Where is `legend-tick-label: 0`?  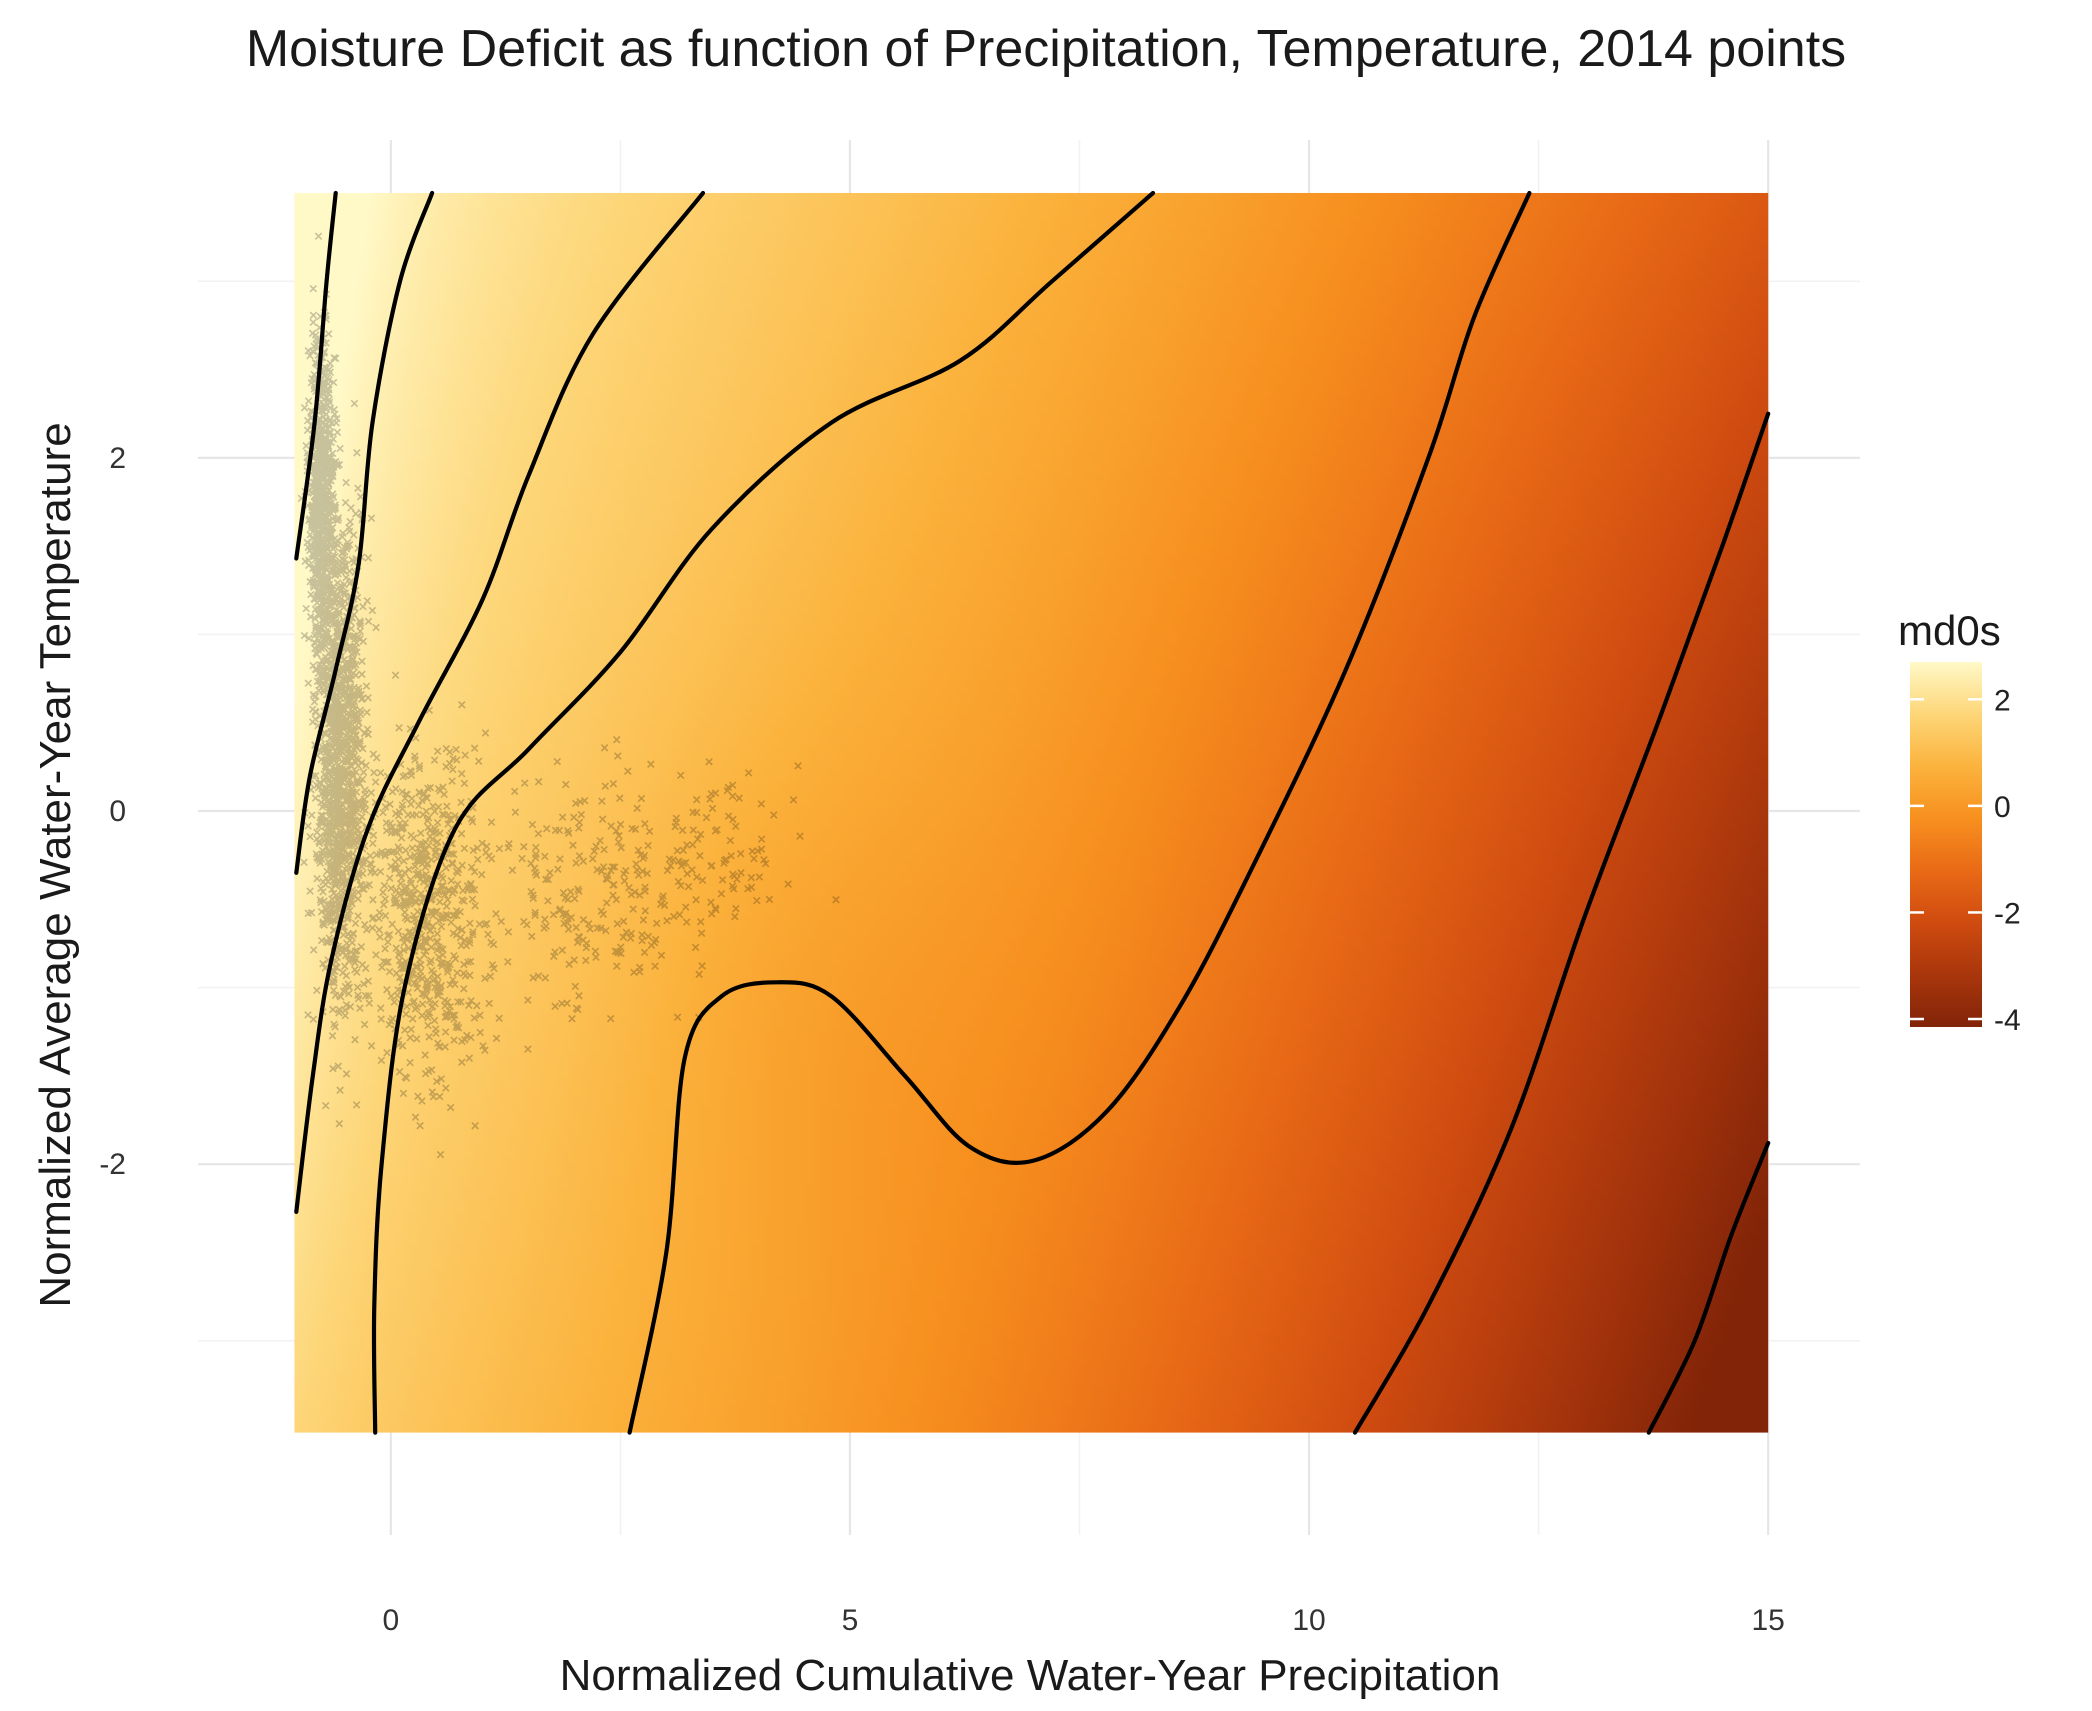 legend-tick-label: 0 is located at coordinates (2002, 807).